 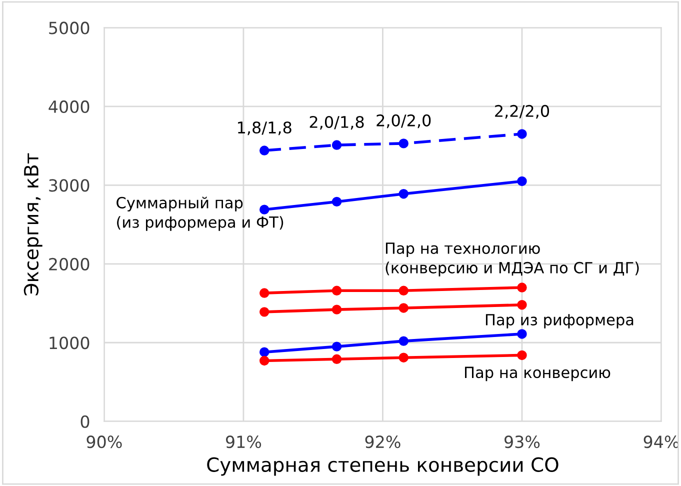 I want to click on y-axis-title: Эксергия, кВт, so click(x=33, y=224).